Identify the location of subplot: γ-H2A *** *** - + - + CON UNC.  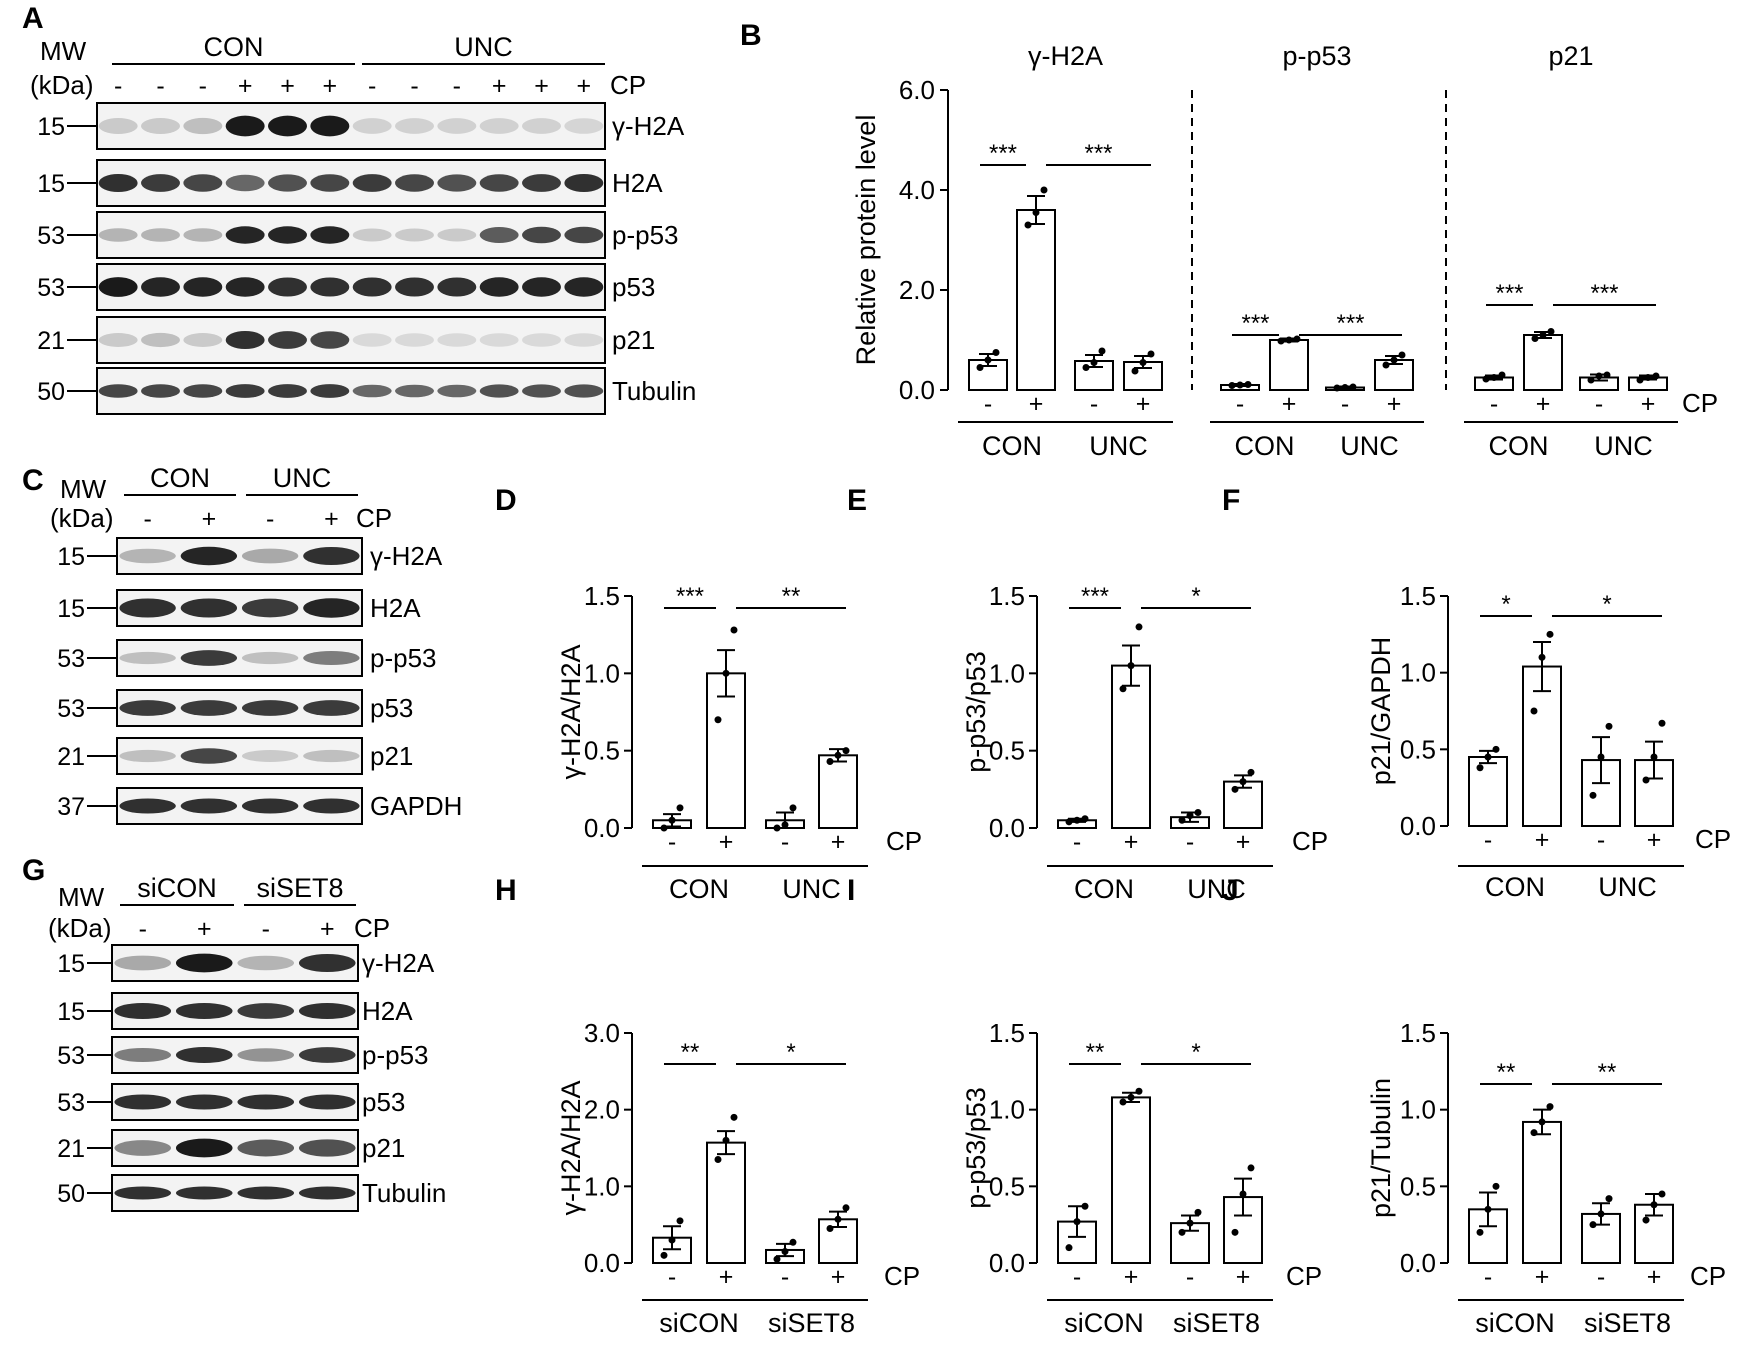
(1065, 251).